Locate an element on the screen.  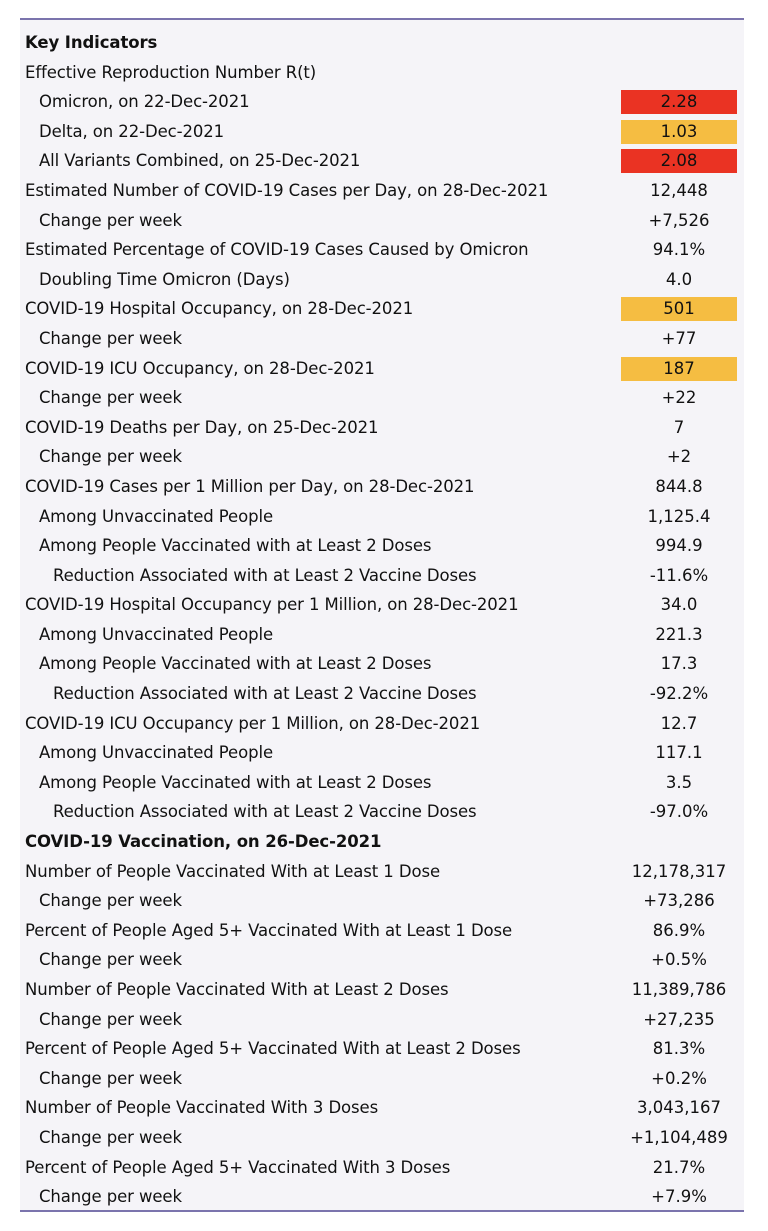
indicator-value: 1,125.4 is located at coordinates (679, 516).